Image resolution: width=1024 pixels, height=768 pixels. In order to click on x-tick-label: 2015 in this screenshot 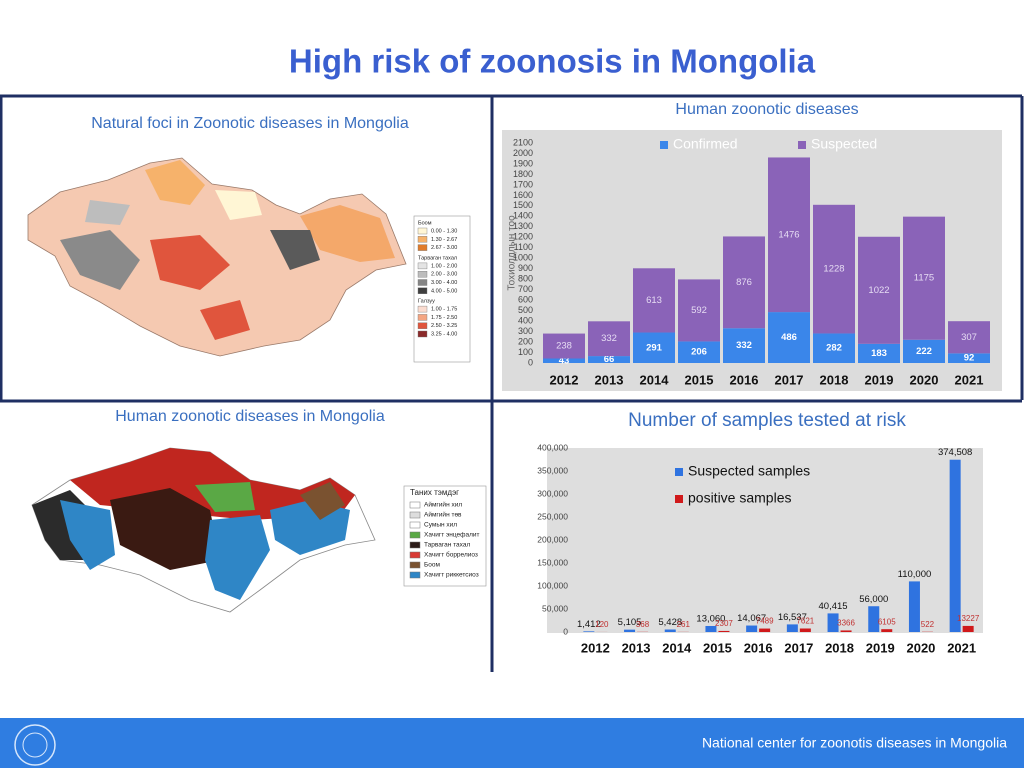, I will do `click(699, 379)`.